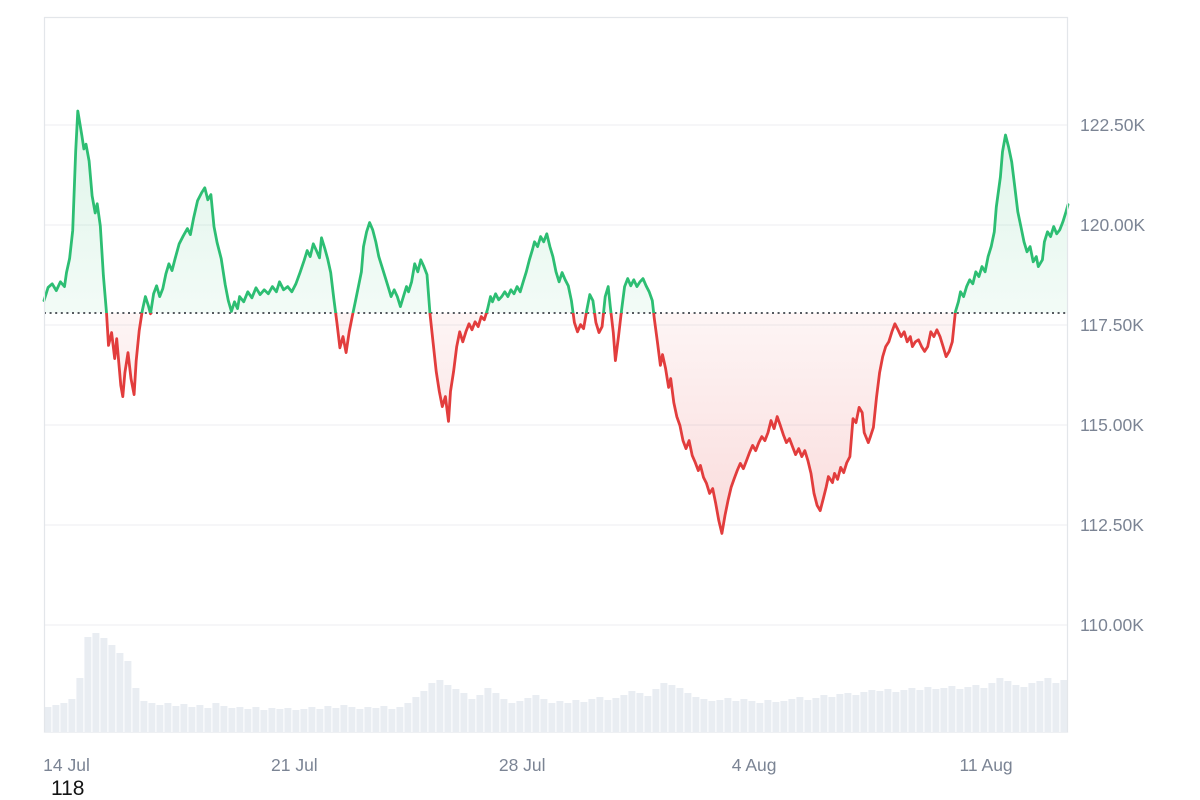 Image resolution: width=1200 pixels, height=800 pixels. What do you see at coordinates (754, 765) in the screenshot?
I see `x-axis-tick: 4 Aug` at bounding box center [754, 765].